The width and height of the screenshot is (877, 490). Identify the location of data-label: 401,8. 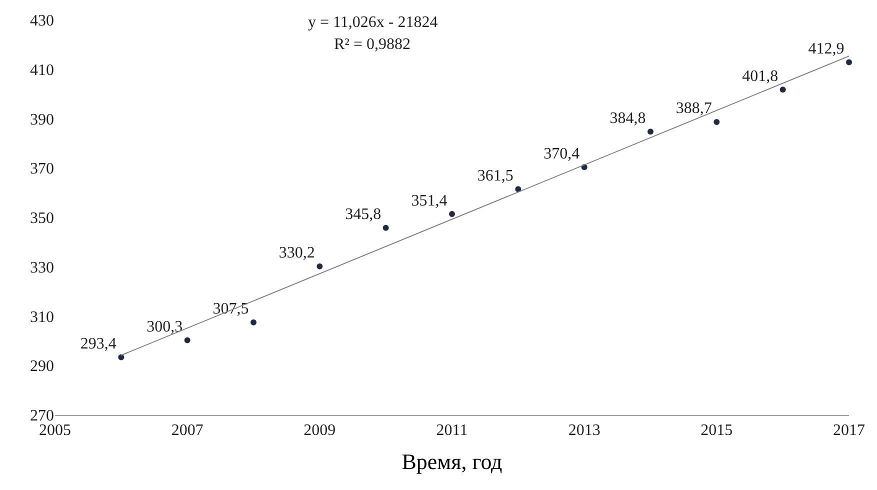
(760, 76).